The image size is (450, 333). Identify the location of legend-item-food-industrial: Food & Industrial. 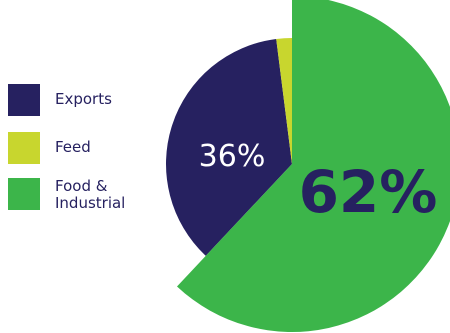
(66, 195).